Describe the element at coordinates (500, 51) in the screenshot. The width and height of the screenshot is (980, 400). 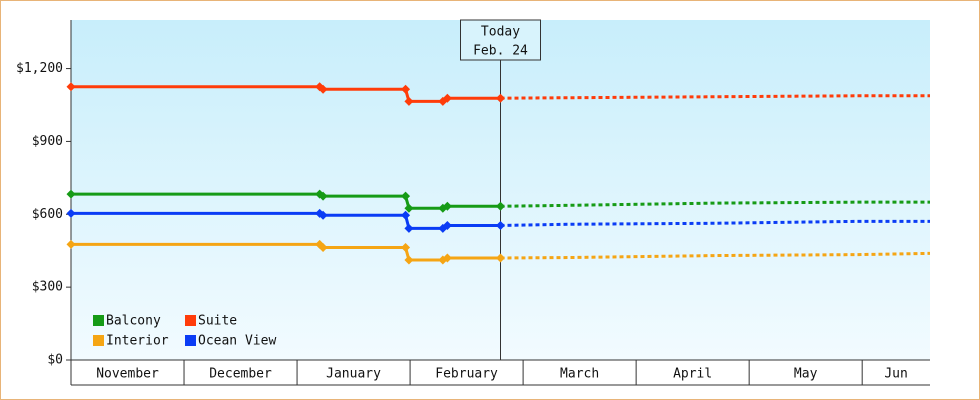
I see `today-date: Feb. 24` at that location.